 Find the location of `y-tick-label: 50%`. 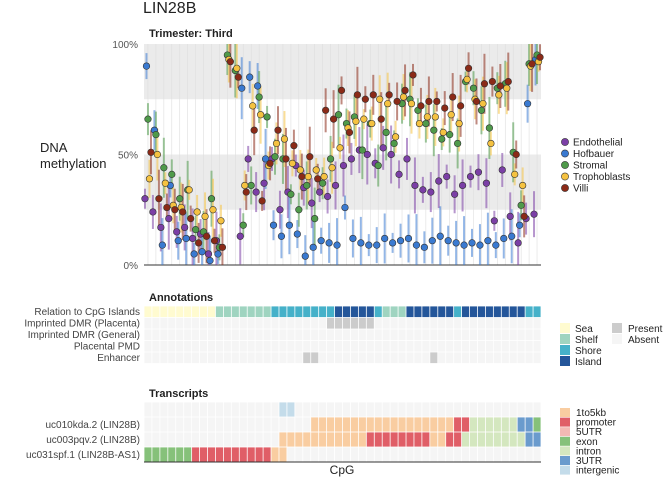

y-tick-label: 50% is located at coordinates (128, 156).